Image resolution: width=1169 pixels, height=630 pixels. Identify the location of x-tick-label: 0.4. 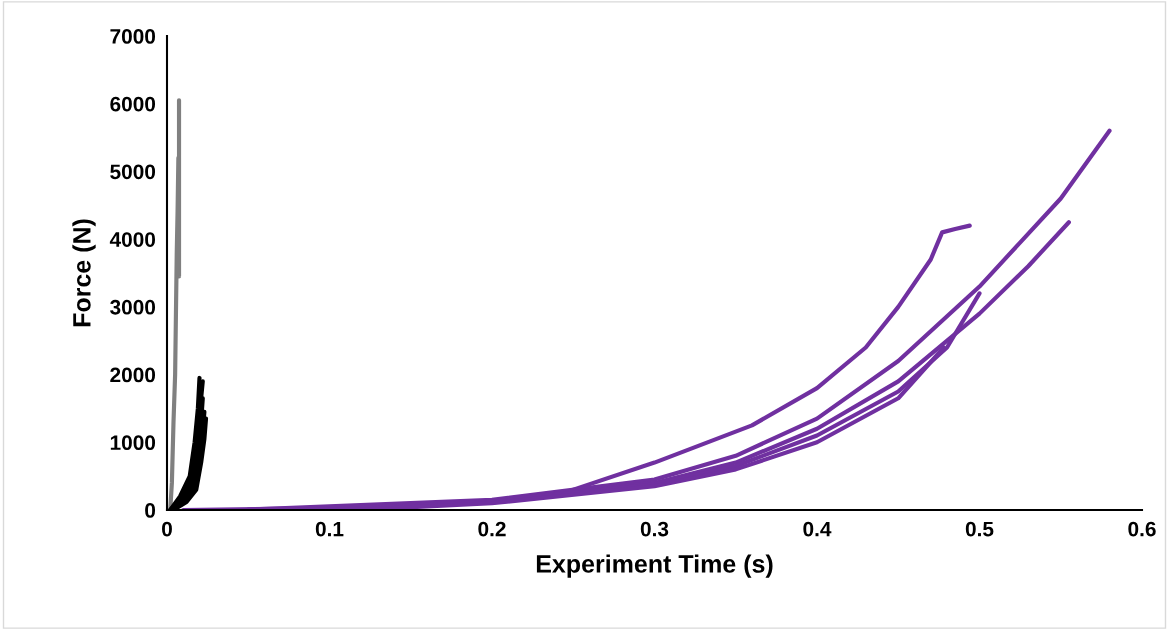
(817, 529).